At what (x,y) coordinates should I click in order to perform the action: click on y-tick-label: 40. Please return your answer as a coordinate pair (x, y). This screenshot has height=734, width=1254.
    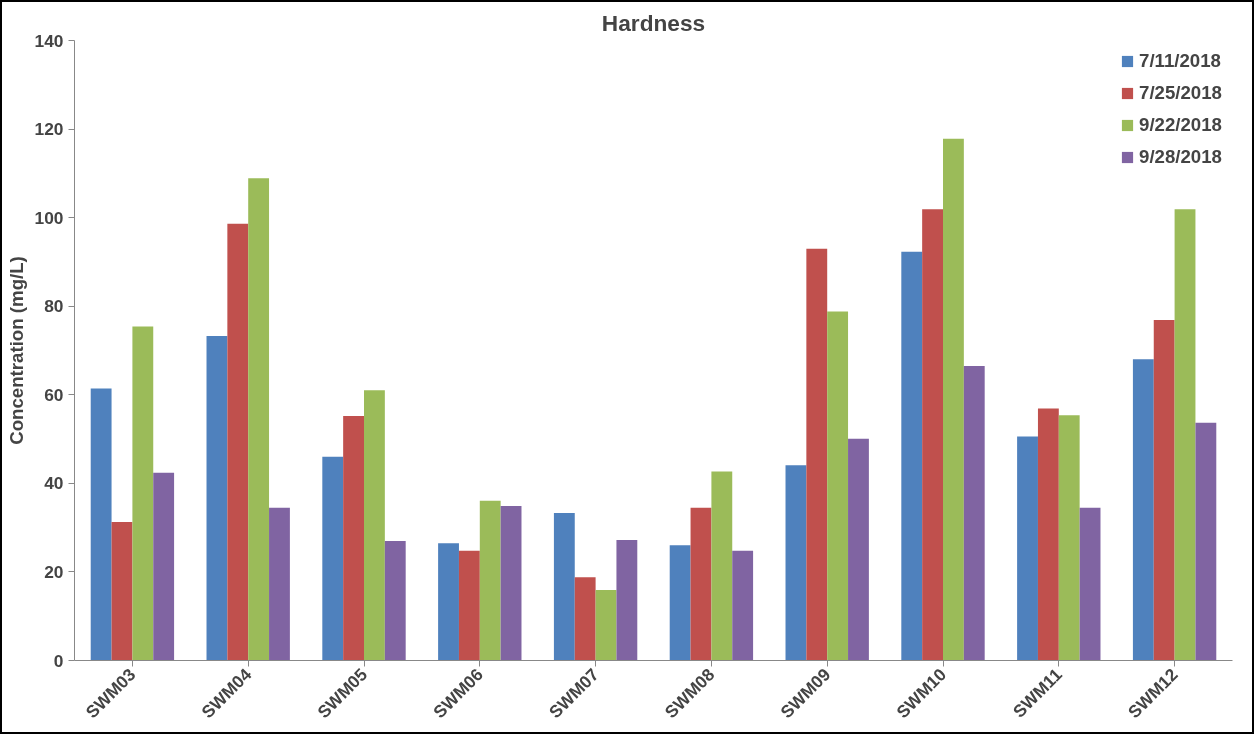
    Looking at the image, I should click on (54, 483).